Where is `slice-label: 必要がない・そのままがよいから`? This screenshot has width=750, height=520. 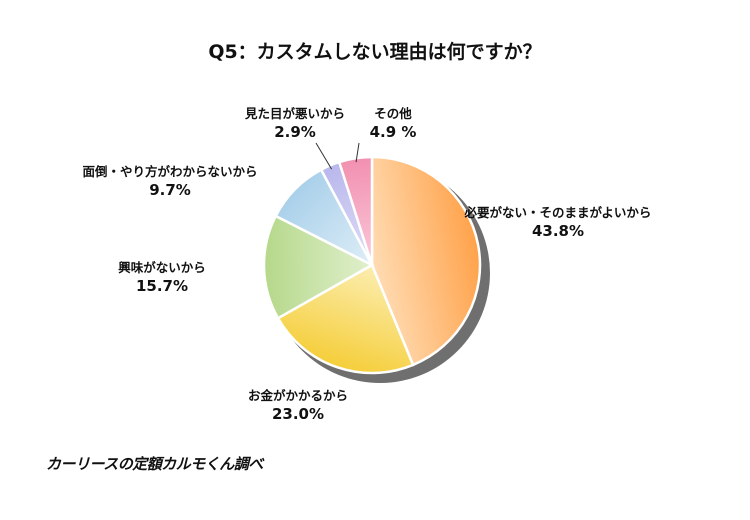
slice-label: 必要がない・そのままがよいから is located at coordinates (558, 212).